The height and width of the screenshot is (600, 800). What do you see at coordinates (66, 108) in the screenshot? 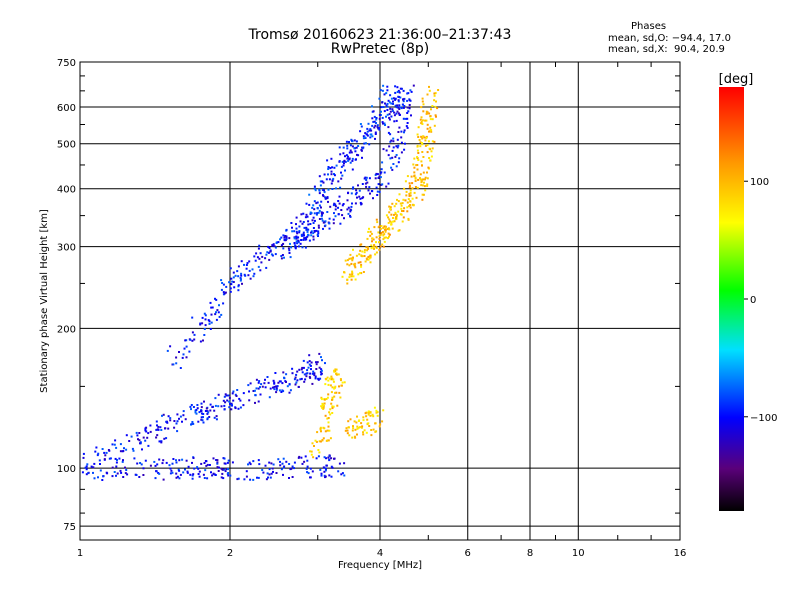
I see `y-tick-label: 600` at bounding box center [66, 108].